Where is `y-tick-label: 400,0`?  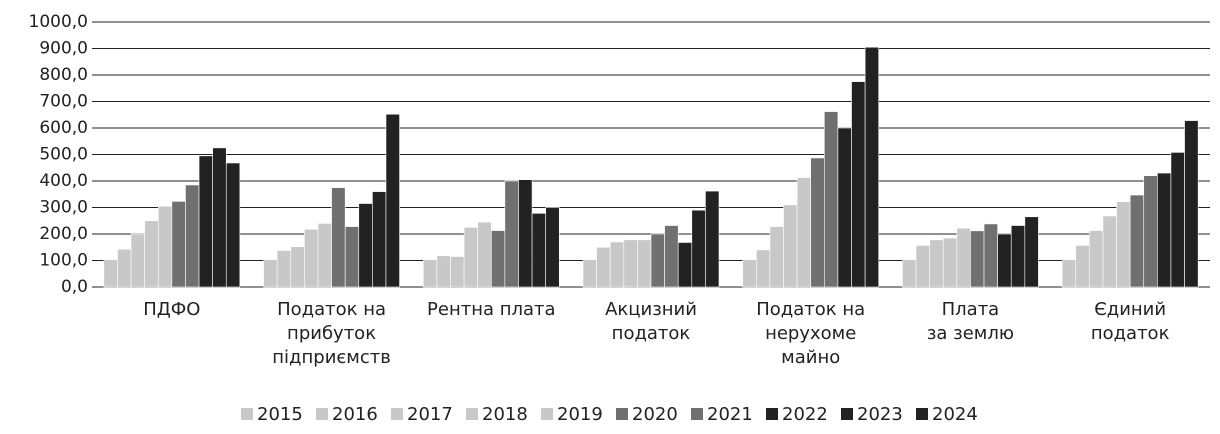 y-tick-label: 400,0 is located at coordinates (63, 181).